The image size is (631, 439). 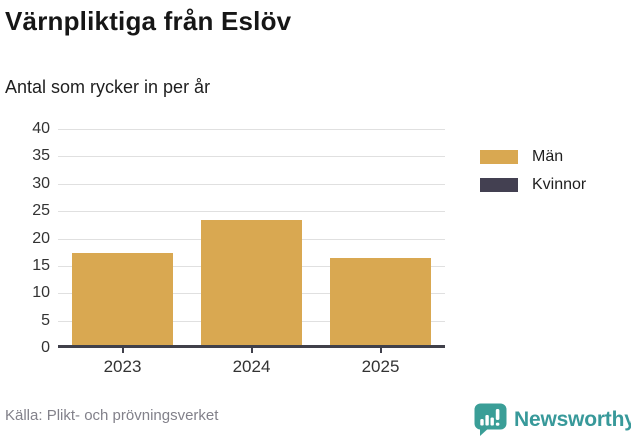 I want to click on y-tick-label: 25, so click(x=41, y=211).